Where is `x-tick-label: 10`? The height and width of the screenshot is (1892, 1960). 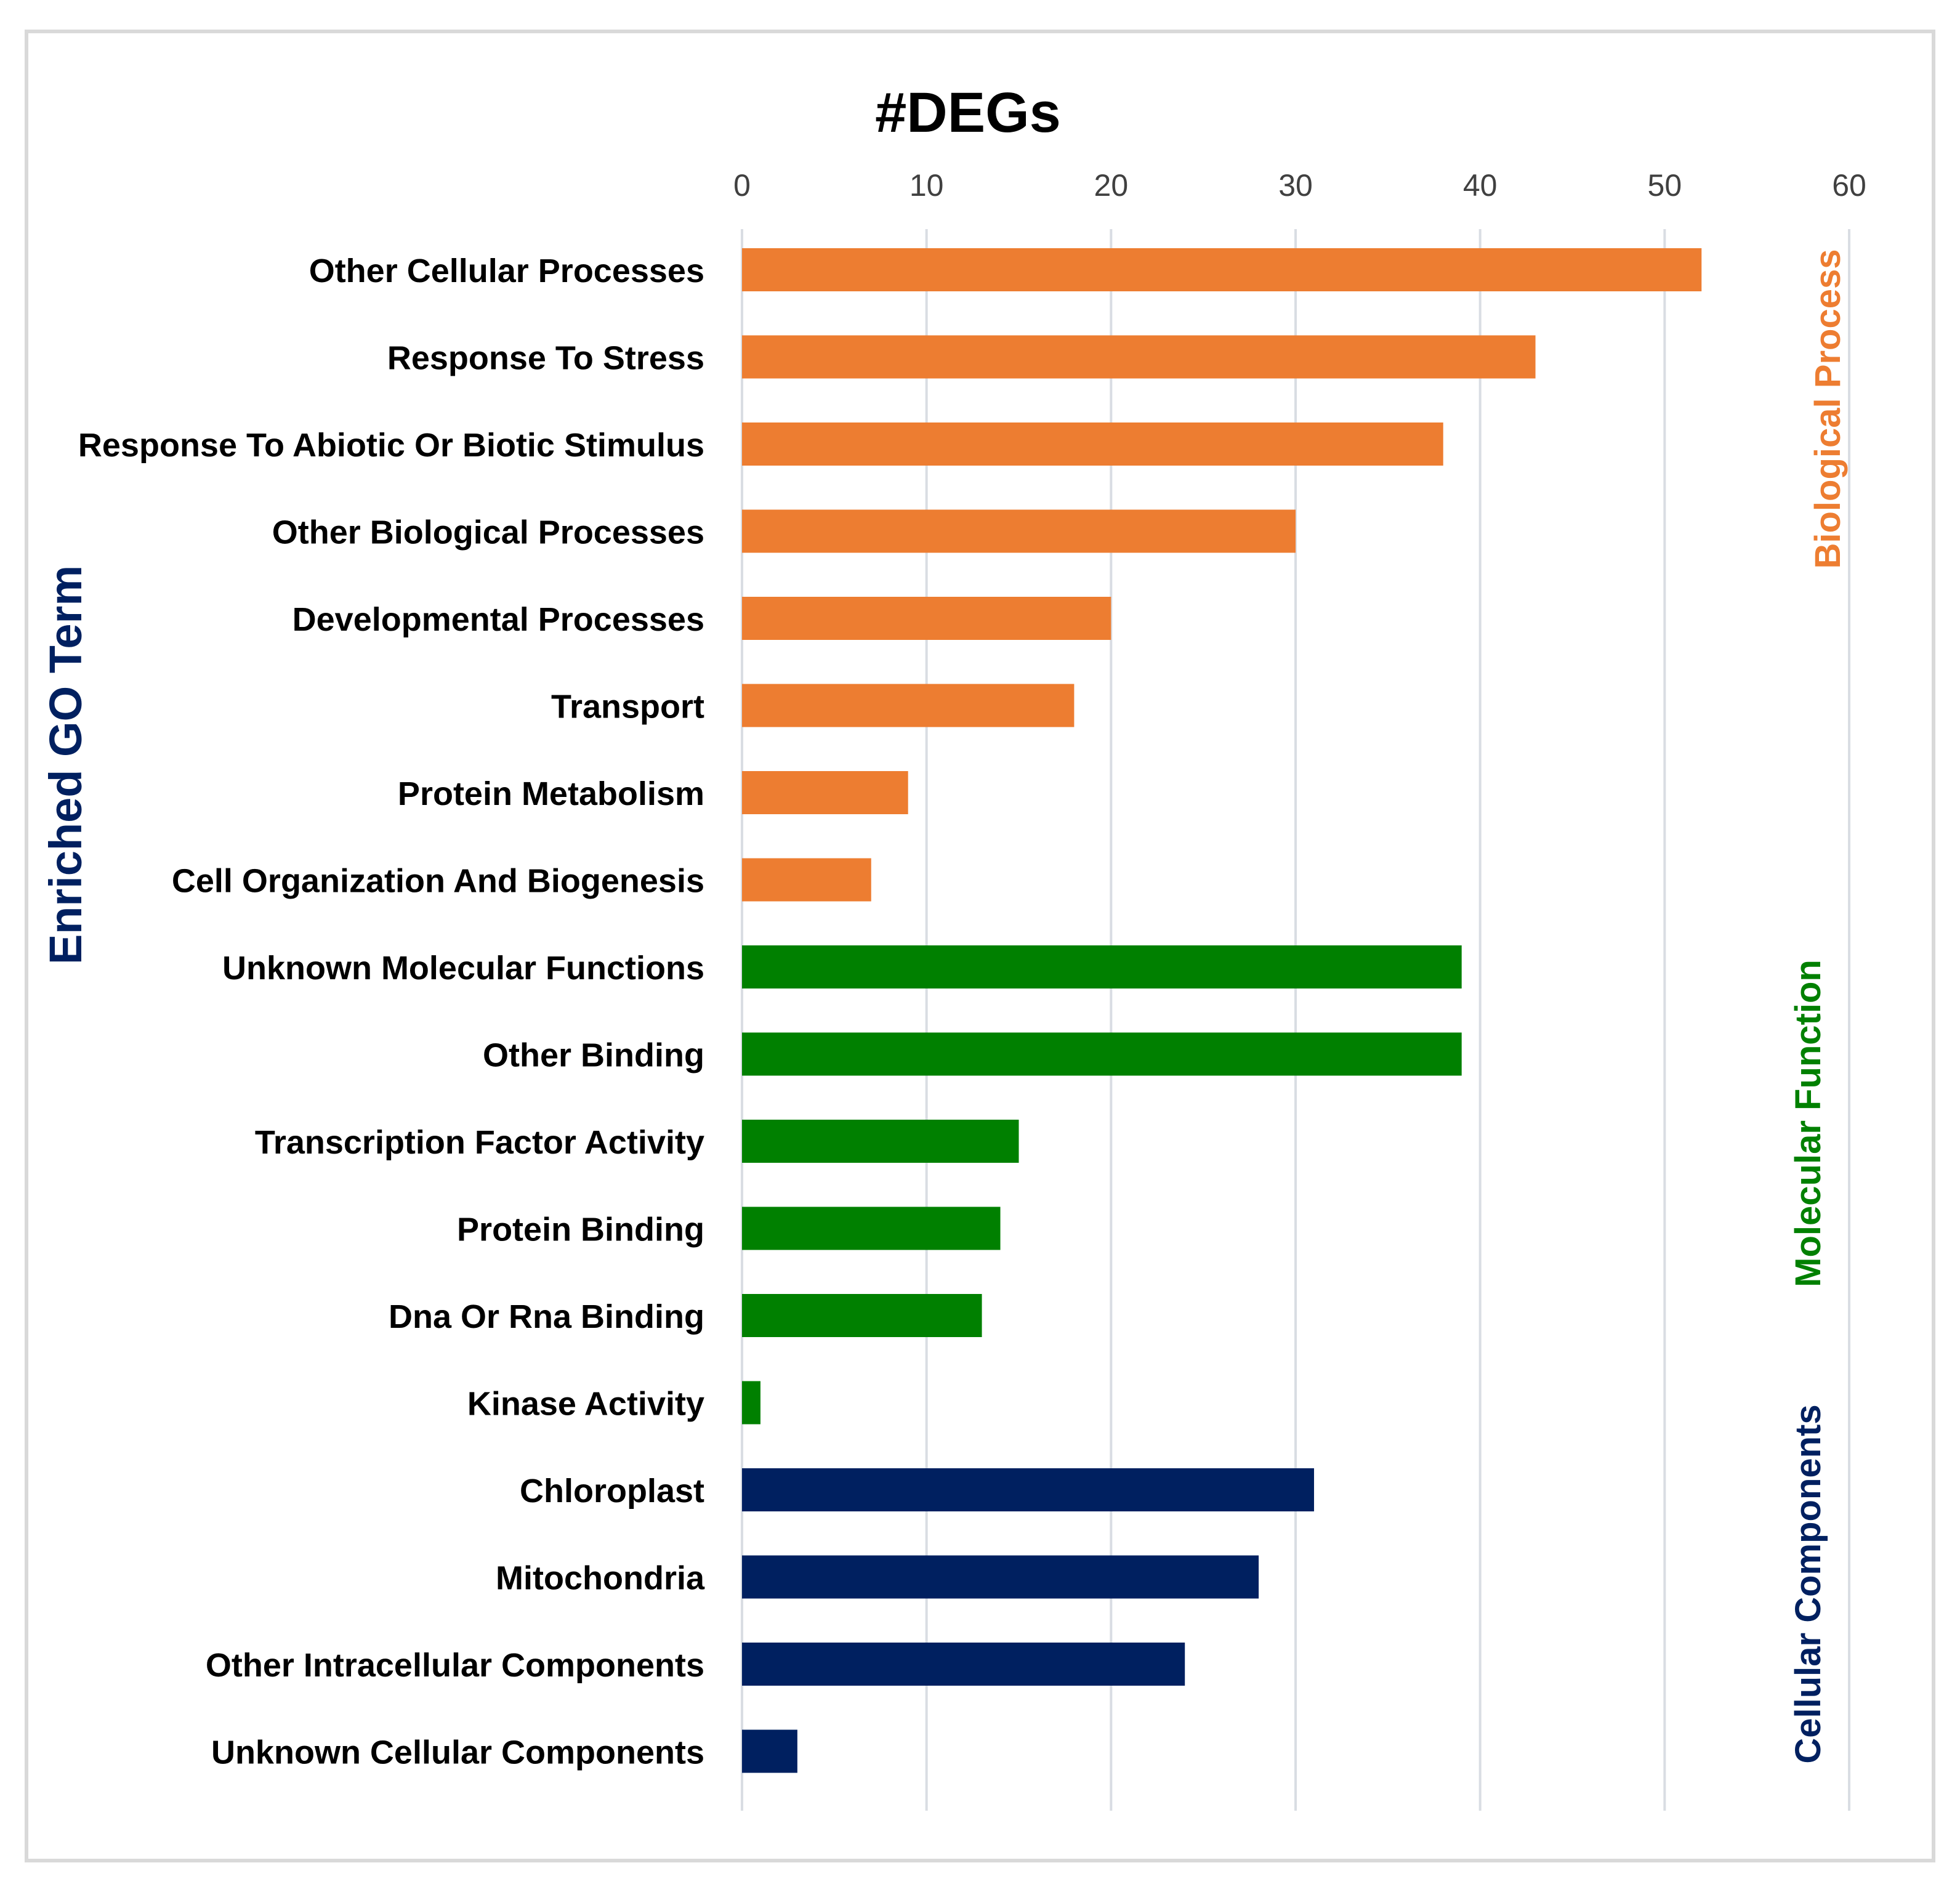 x-tick-label: 10 is located at coordinates (927, 185).